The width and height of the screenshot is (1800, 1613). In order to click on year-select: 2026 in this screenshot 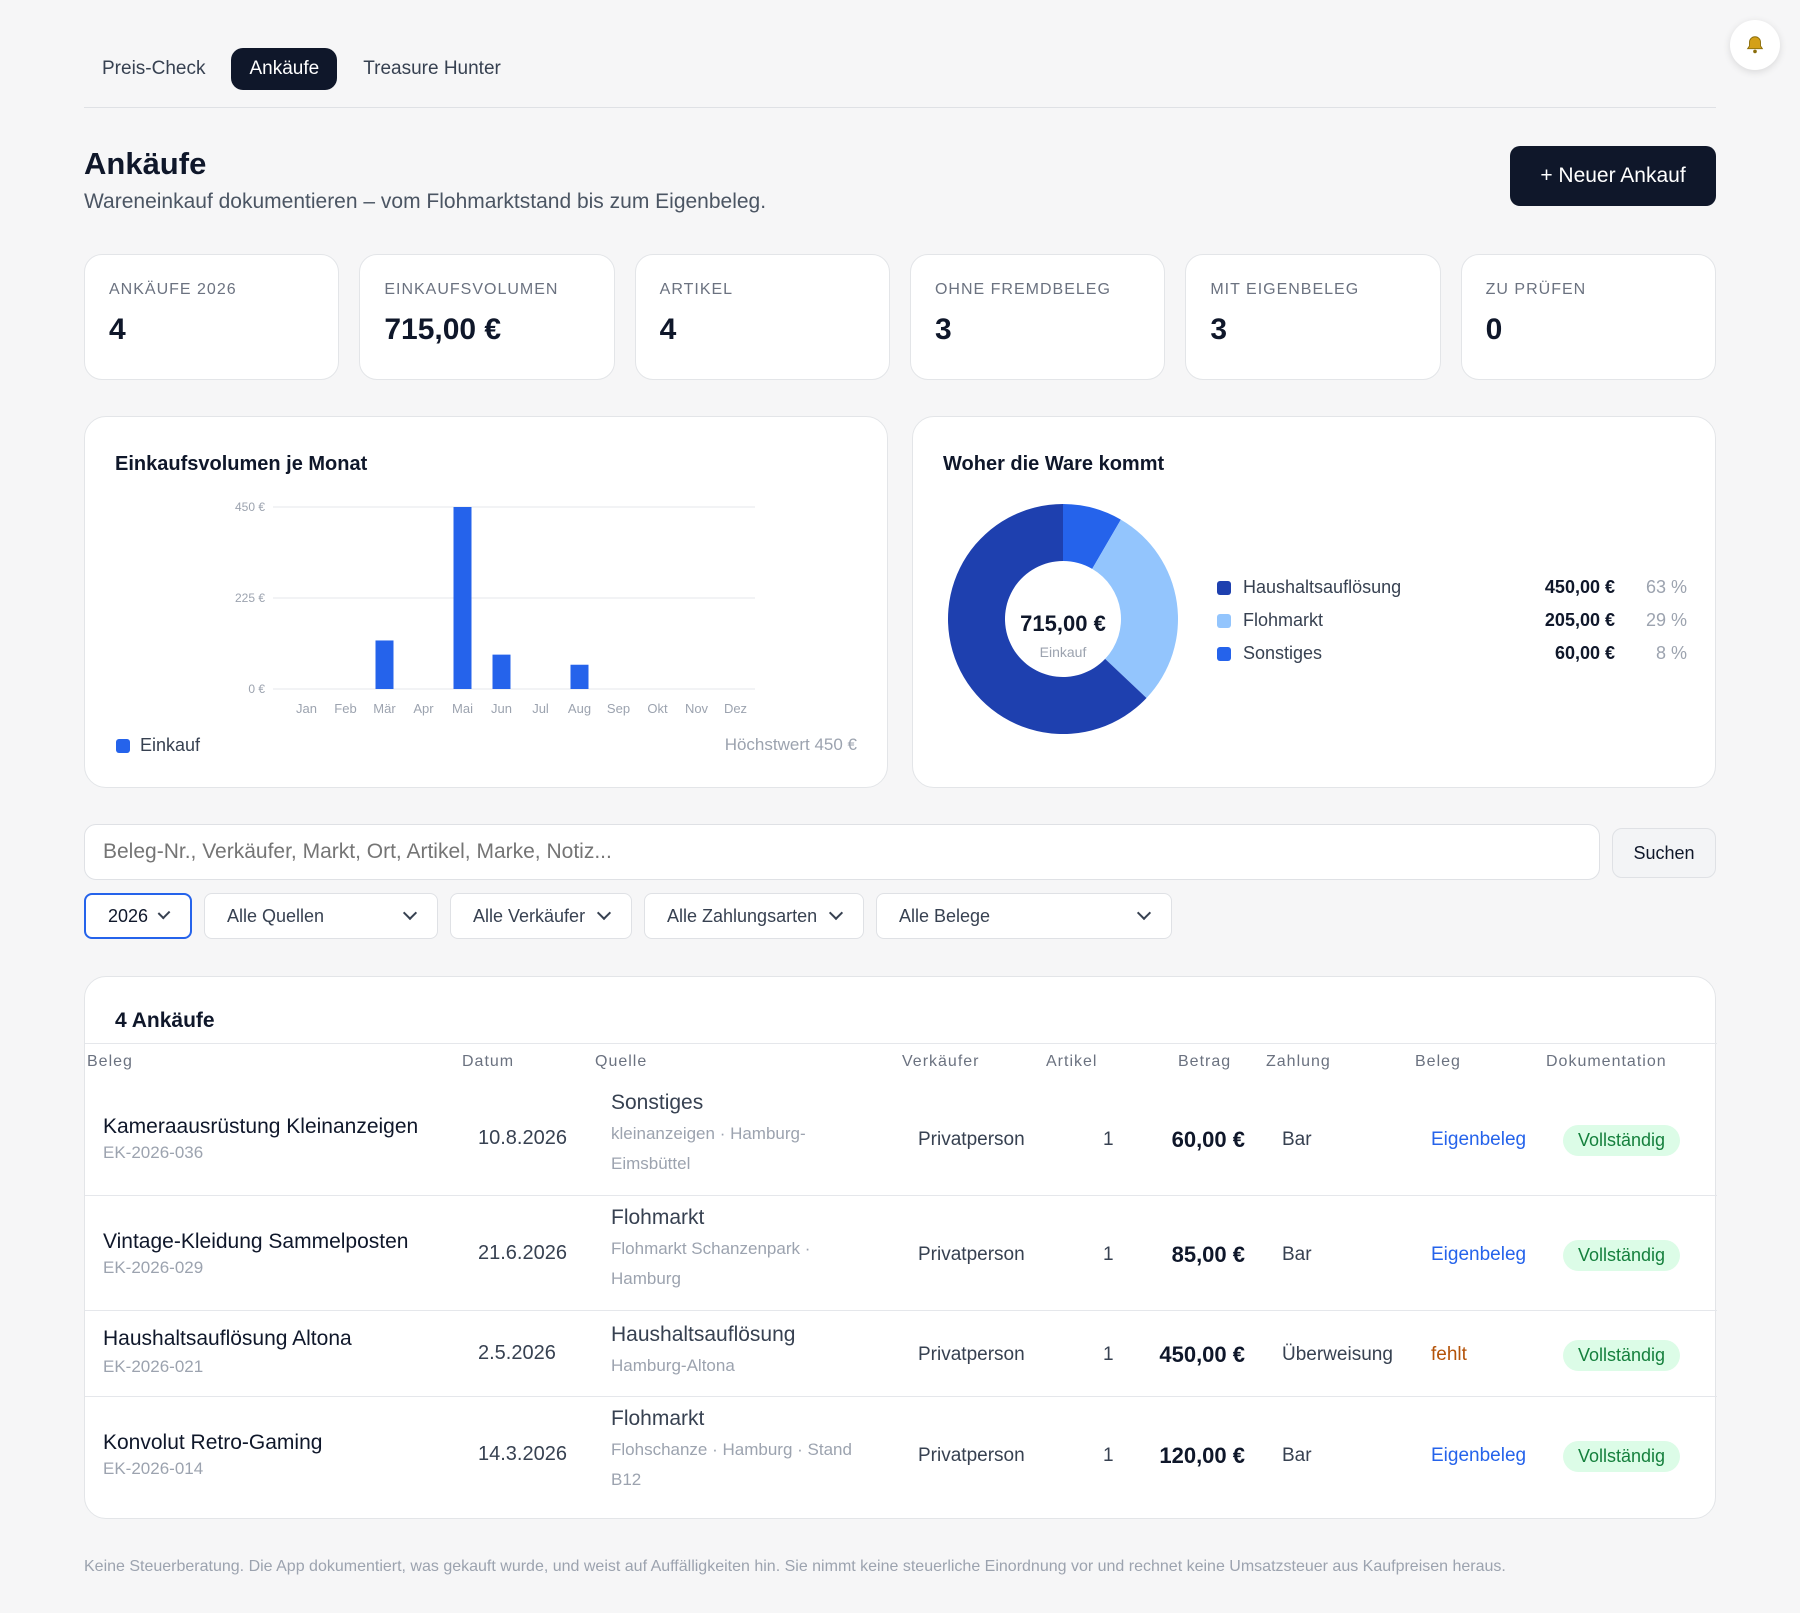, I will do `click(138, 916)`.